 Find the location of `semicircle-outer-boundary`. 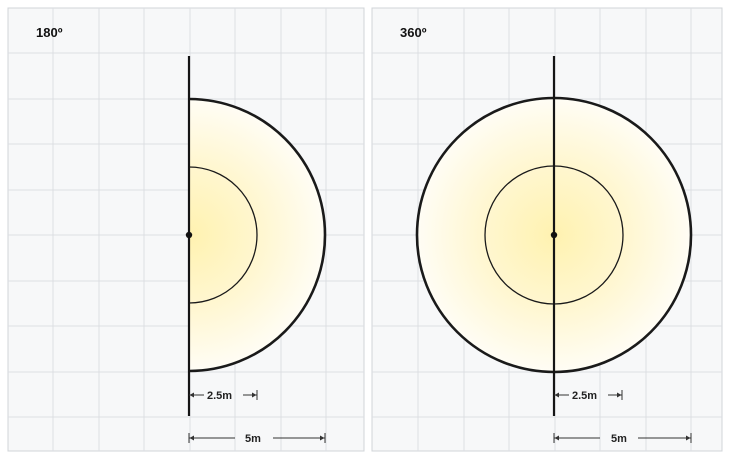

semicircle-outer-boundary is located at coordinates (257, 235).